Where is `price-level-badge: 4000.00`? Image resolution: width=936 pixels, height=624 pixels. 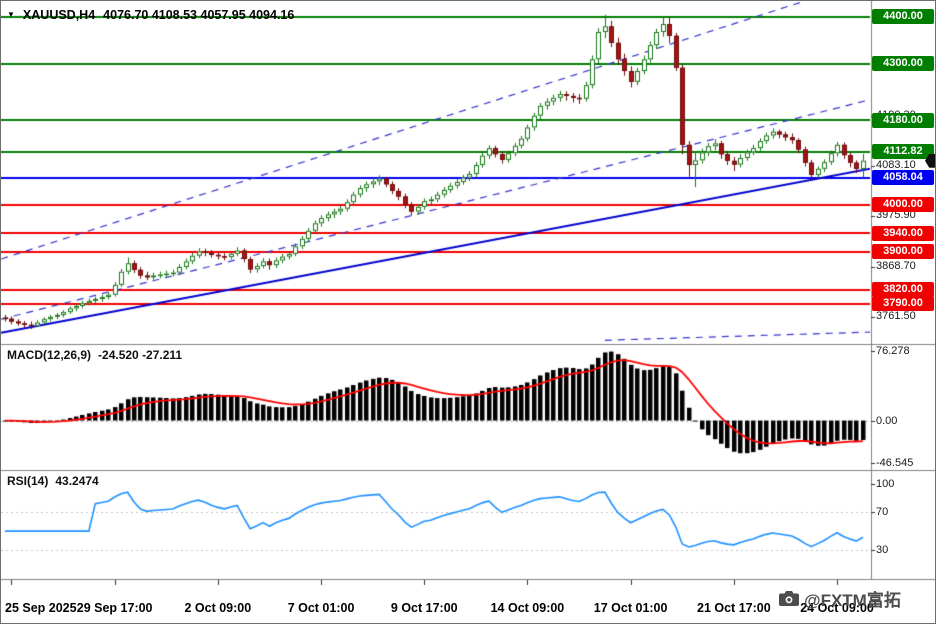
price-level-badge: 4000.00 is located at coordinates (903, 205).